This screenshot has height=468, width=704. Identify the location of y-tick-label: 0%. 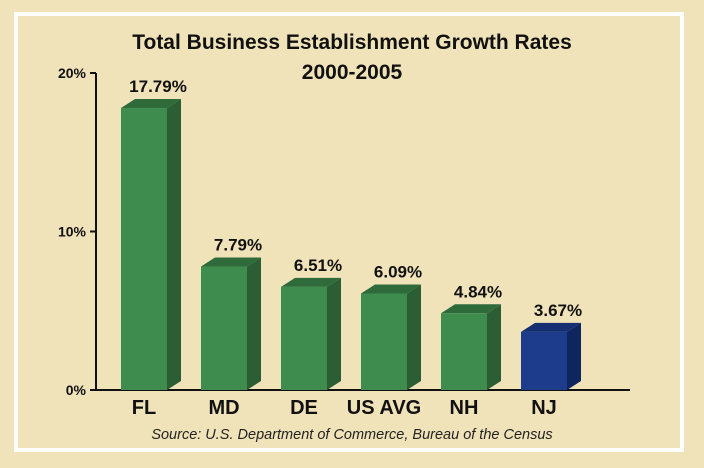
(76, 390).